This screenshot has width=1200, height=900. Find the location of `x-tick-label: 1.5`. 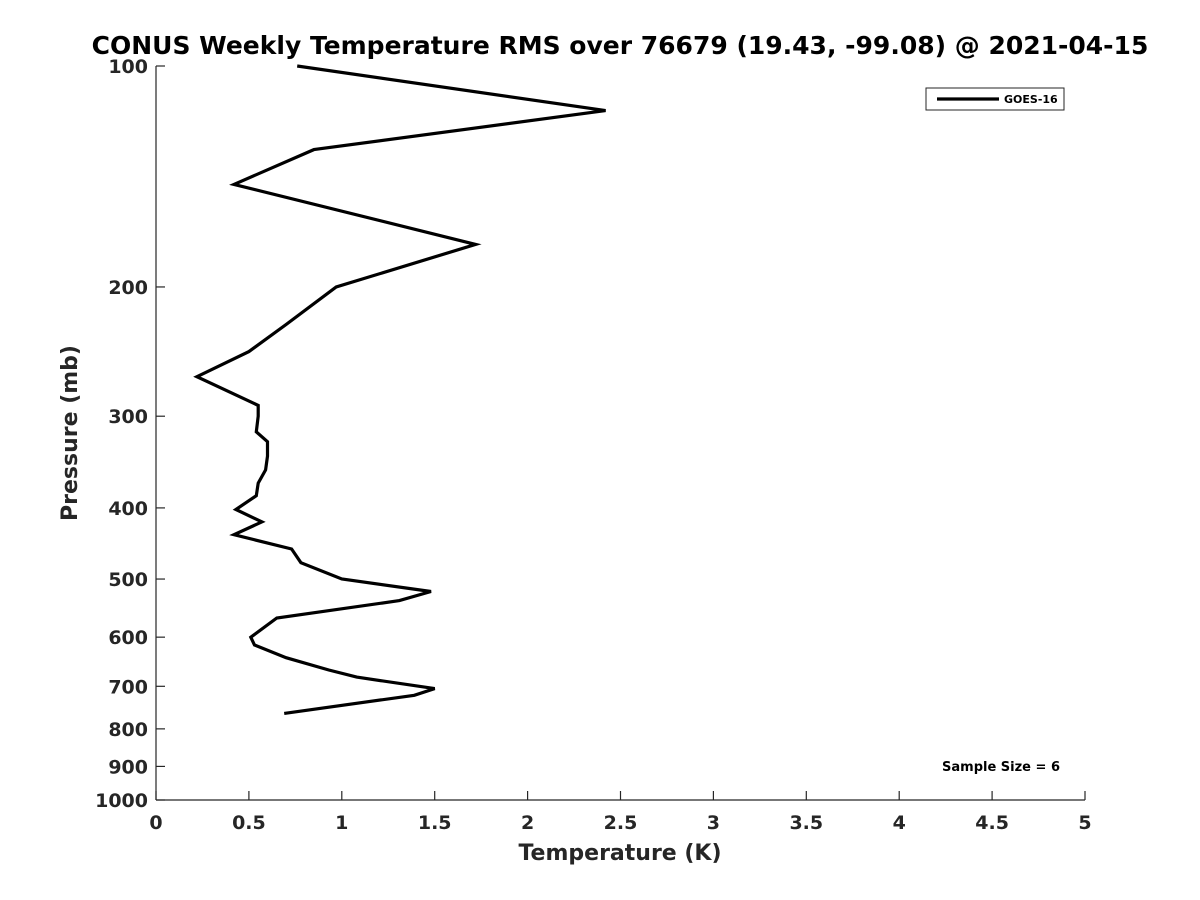

x-tick-label: 1.5 is located at coordinates (435, 823).